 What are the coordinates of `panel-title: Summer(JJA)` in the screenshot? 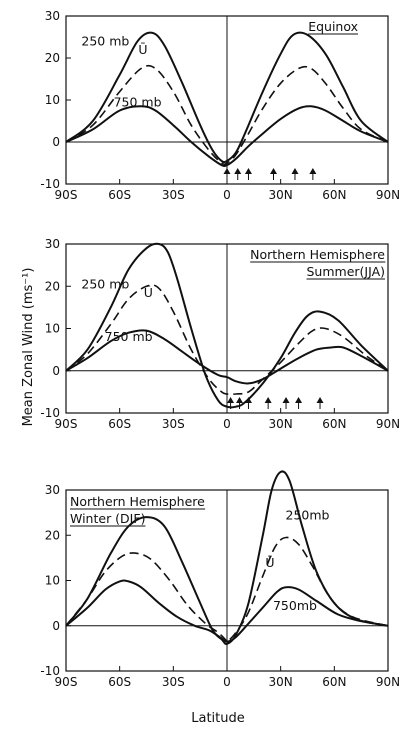 It's located at (346, 271).